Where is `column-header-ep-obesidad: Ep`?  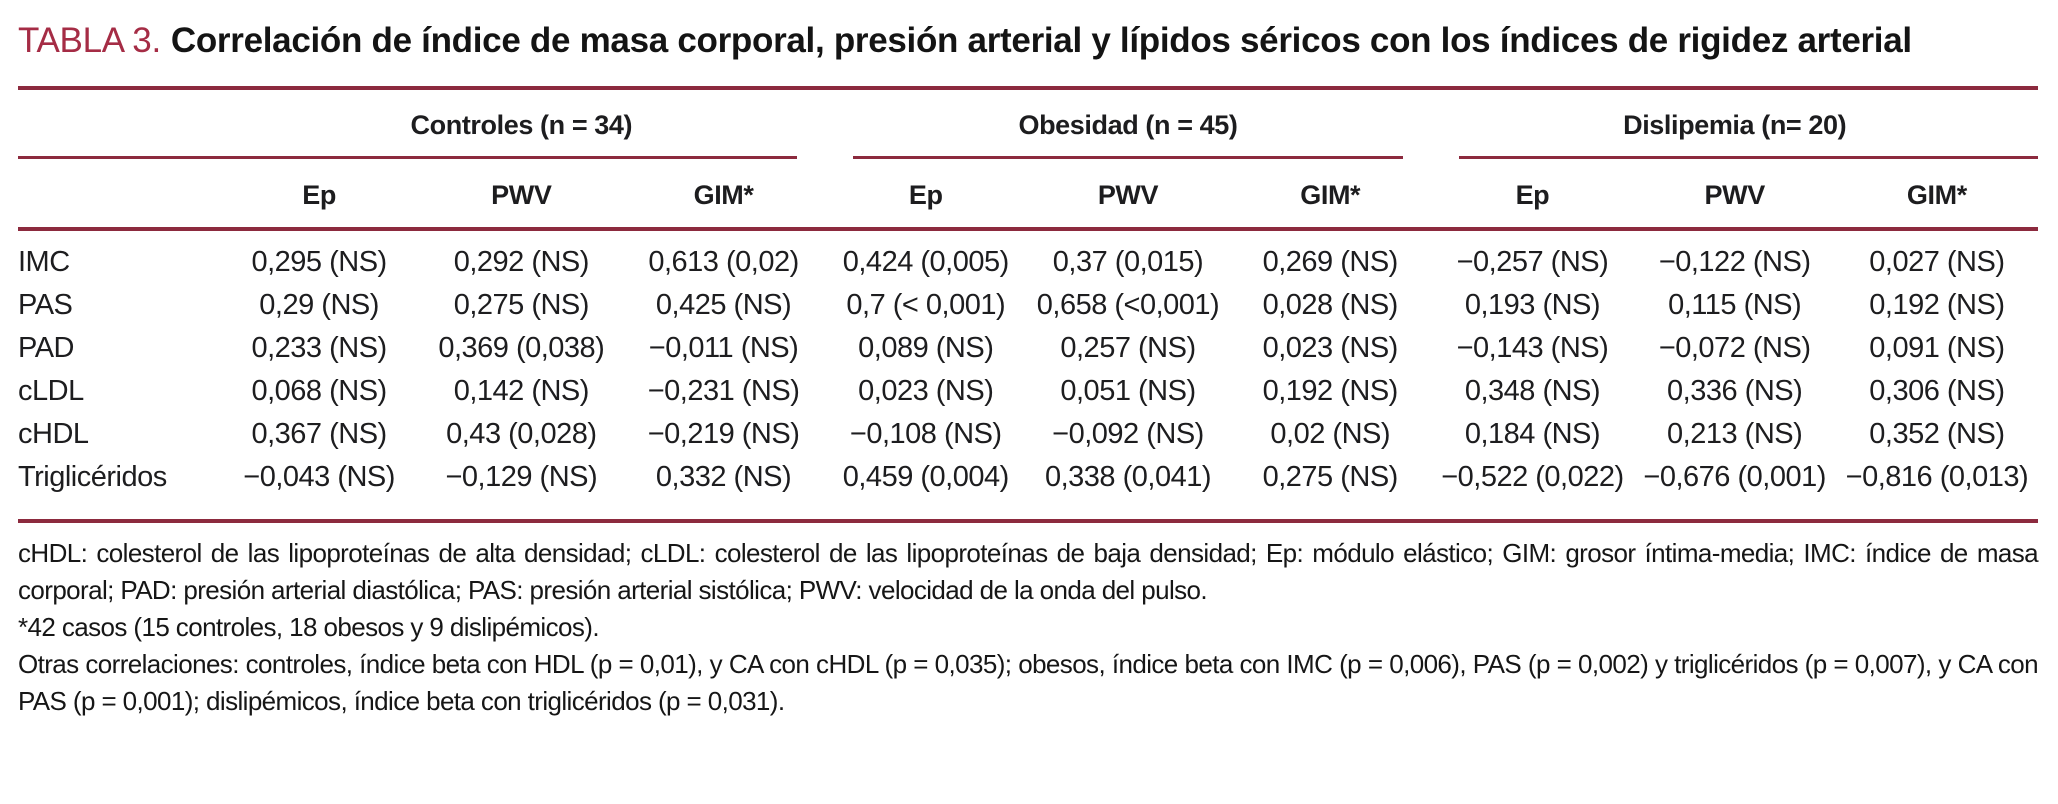 column-header-ep-obesidad: Ep is located at coordinates (925, 194).